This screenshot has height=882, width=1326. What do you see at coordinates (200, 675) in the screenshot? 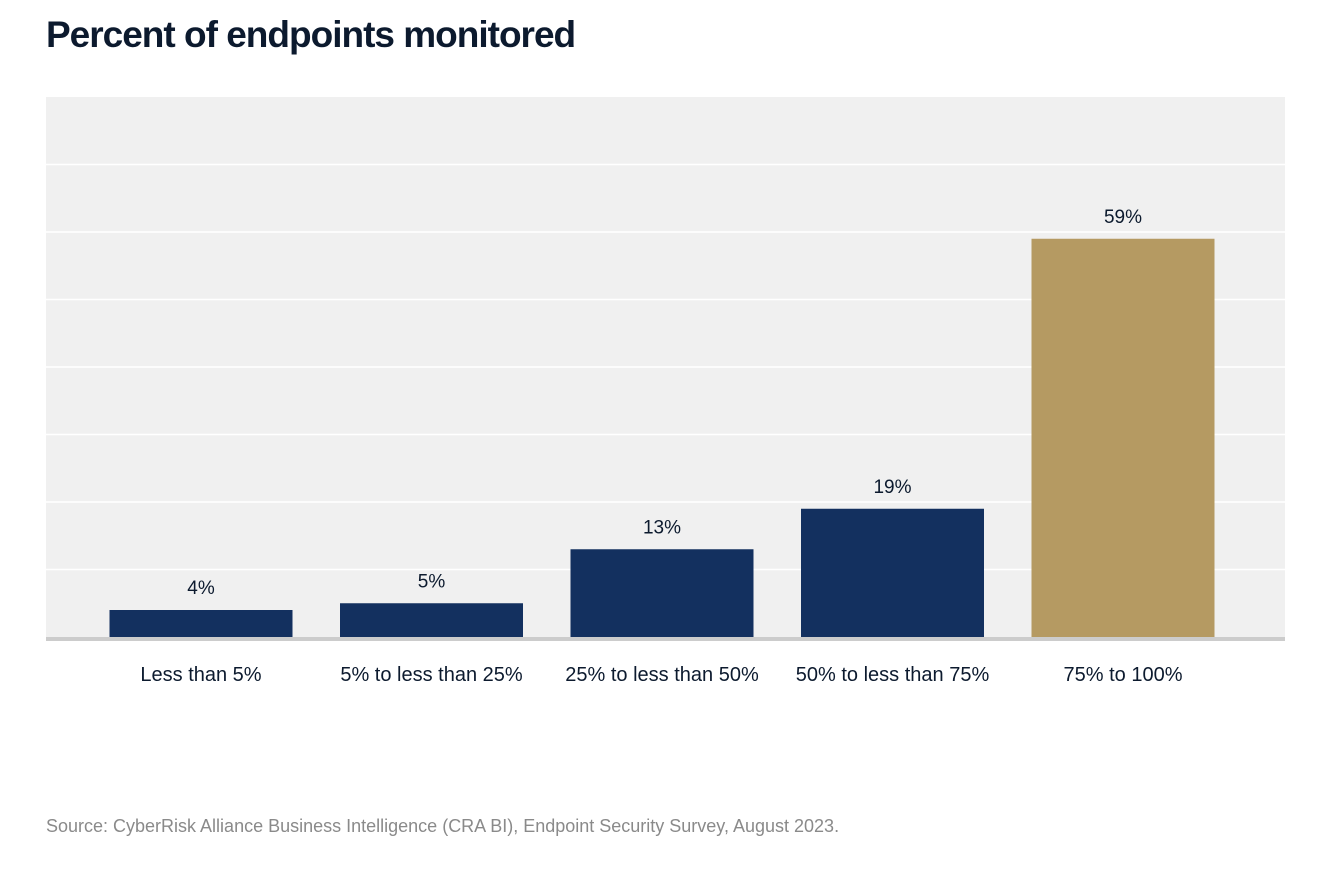
I see `x-tick-label: Less than 5%` at bounding box center [200, 675].